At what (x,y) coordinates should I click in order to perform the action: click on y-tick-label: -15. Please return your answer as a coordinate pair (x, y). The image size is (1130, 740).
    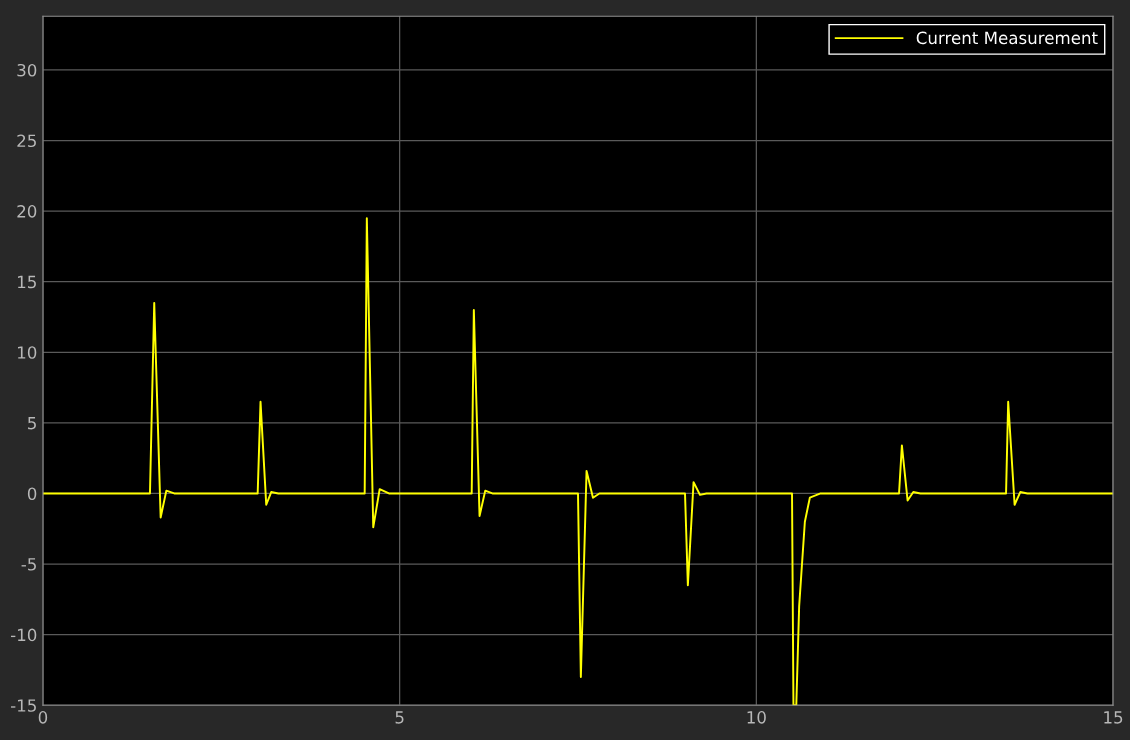
    Looking at the image, I should click on (23, 705).